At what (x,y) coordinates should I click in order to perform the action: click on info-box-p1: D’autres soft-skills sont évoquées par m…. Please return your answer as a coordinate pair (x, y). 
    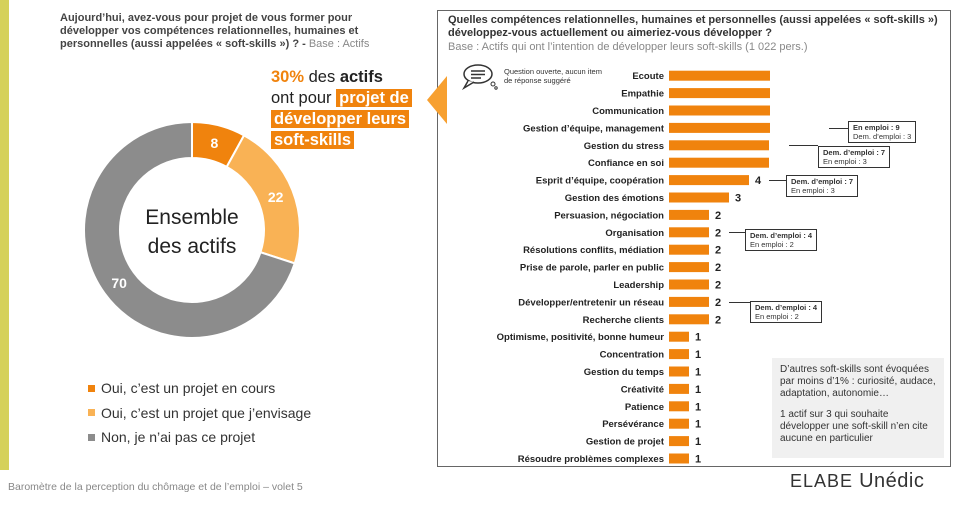
    Looking at the image, I should click on (858, 381).